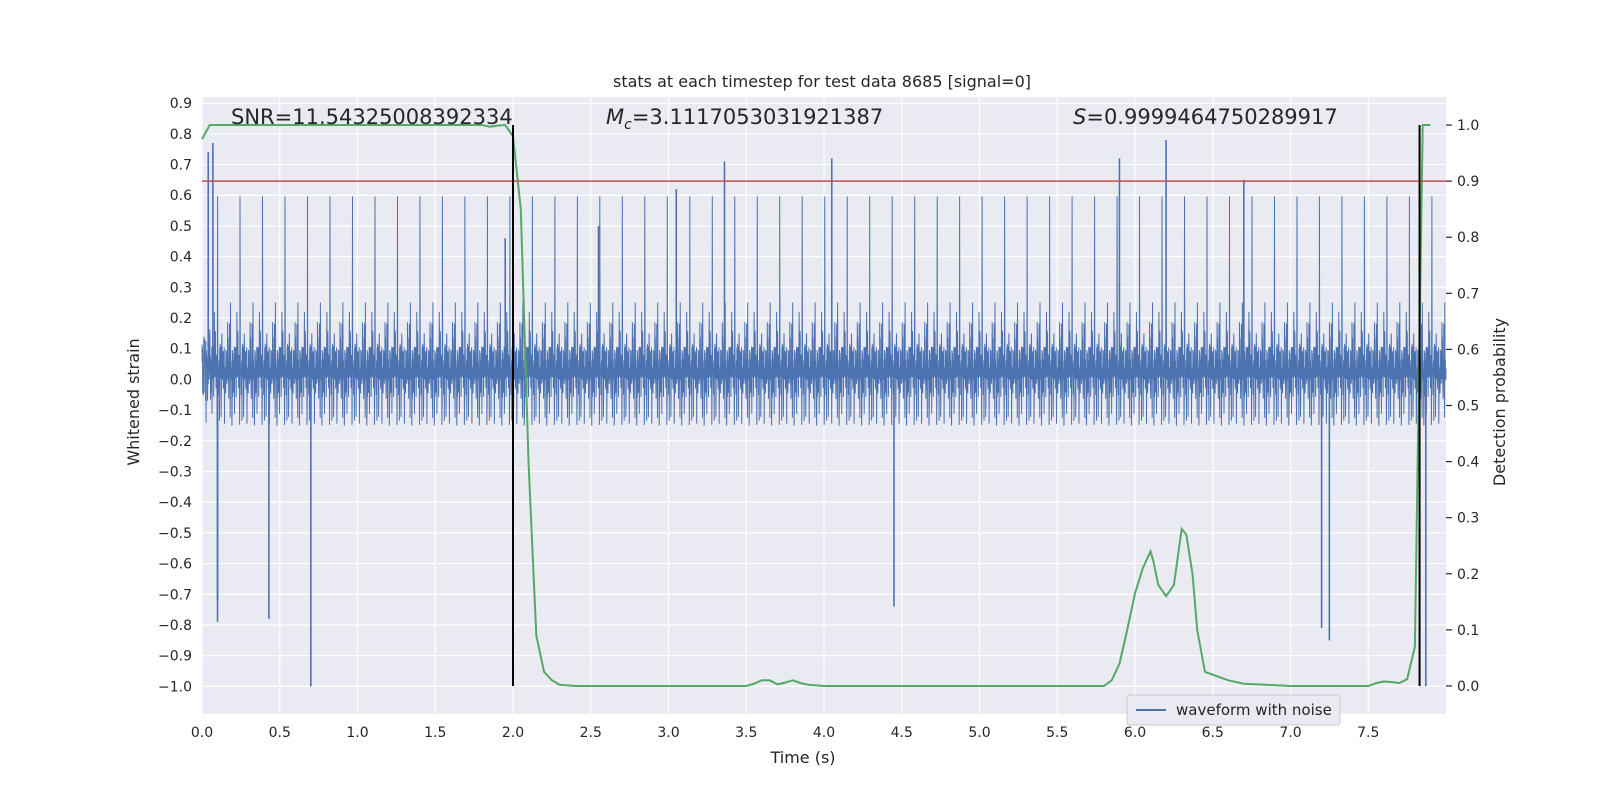  I want to click on y-right-tick-label: 0.3, so click(1468, 519).